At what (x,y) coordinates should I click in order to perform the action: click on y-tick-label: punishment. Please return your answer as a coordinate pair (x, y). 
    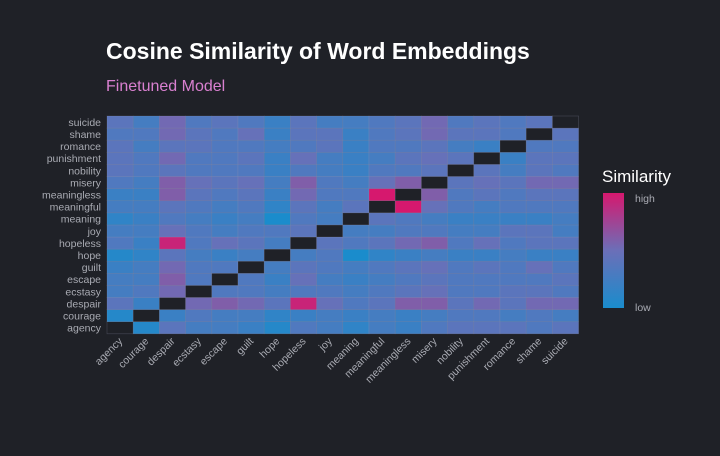
    Looking at the image, I should click on (74, 159).